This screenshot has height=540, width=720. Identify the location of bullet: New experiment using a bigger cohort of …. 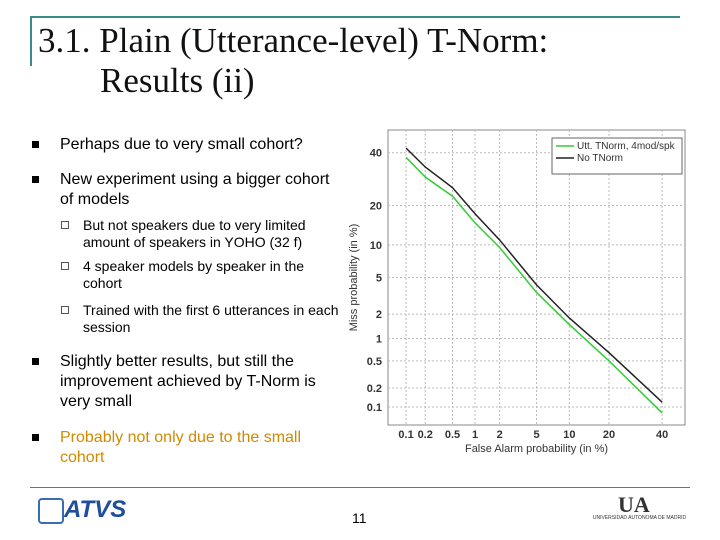
(188, 190).